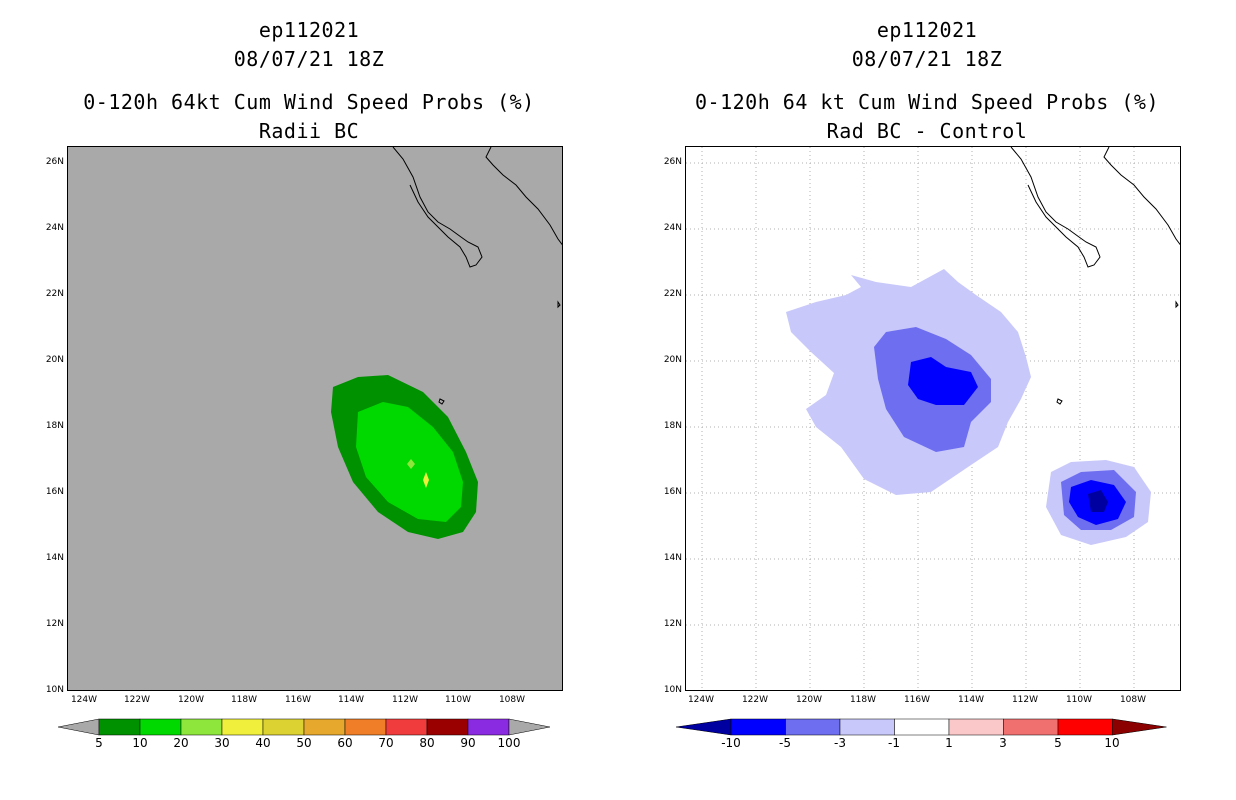 This screenshot has height=800, width=1236. Describe the element at coordinates (949, 743) in the screenshot. I see `right-cbar-label-1: 1` at that location.